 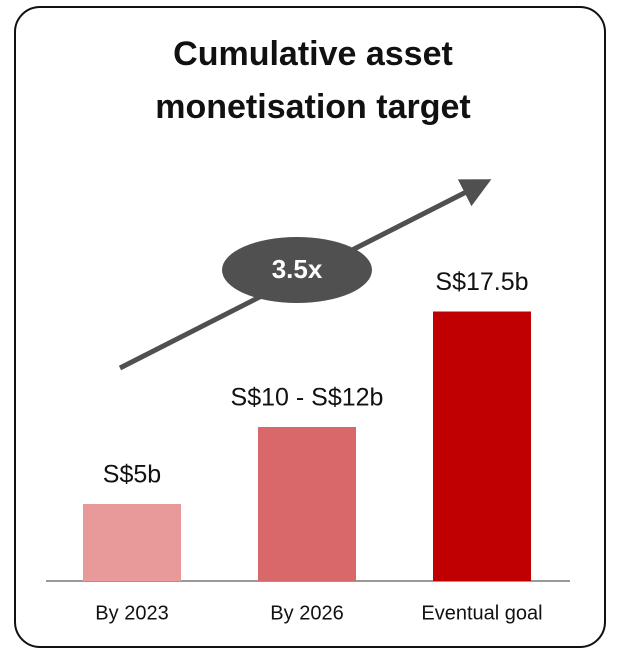 What do you see at coordinates (132, 475) in the screenshot?
I see `value-label: S$5b` at bounding box center [132, 475].